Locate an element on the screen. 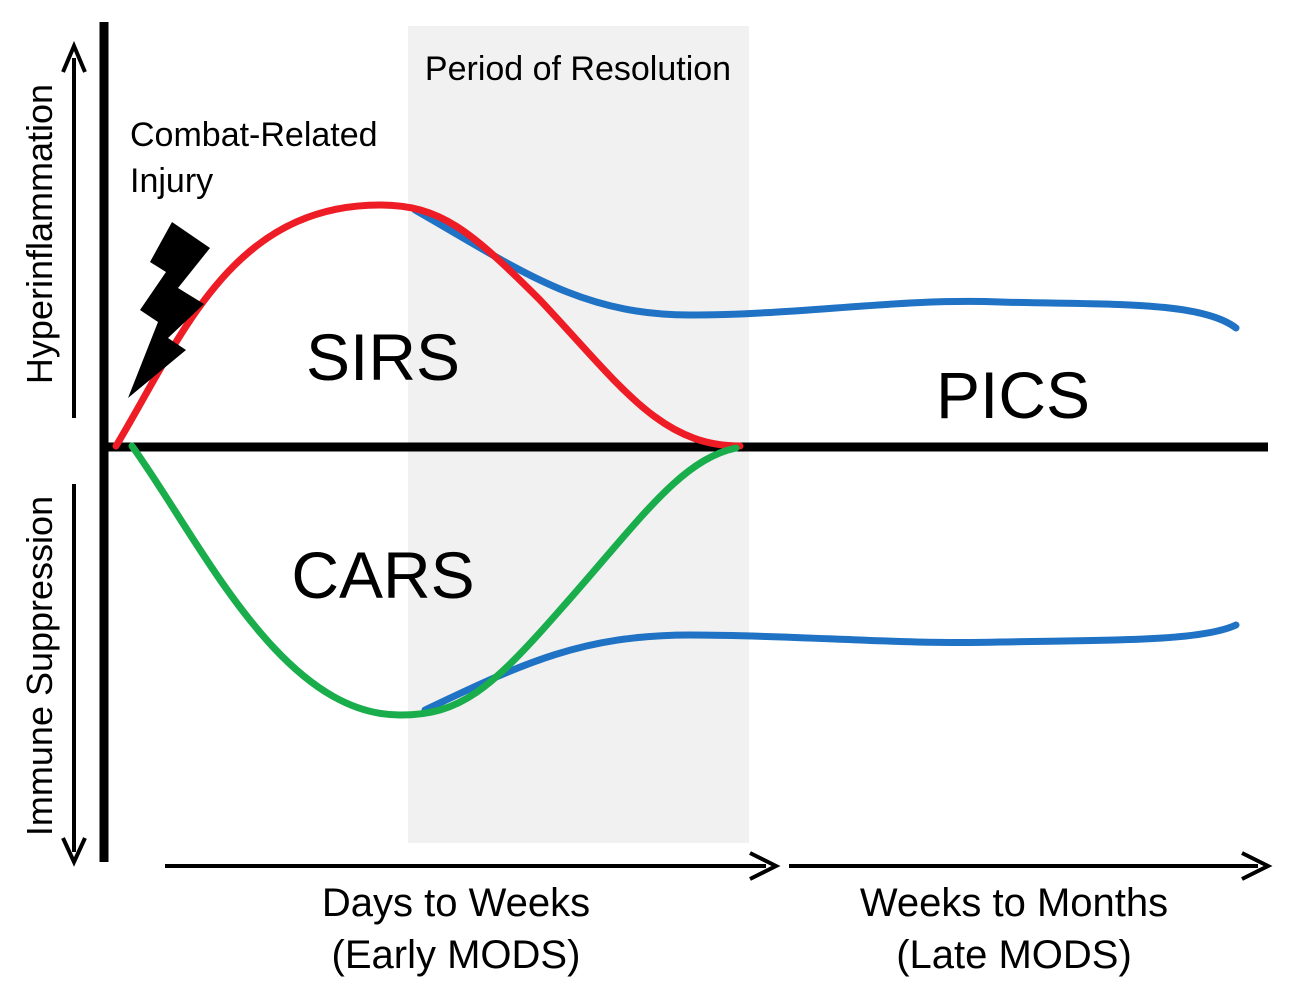  cars-label: CARS is located at coordinates (382, 575).